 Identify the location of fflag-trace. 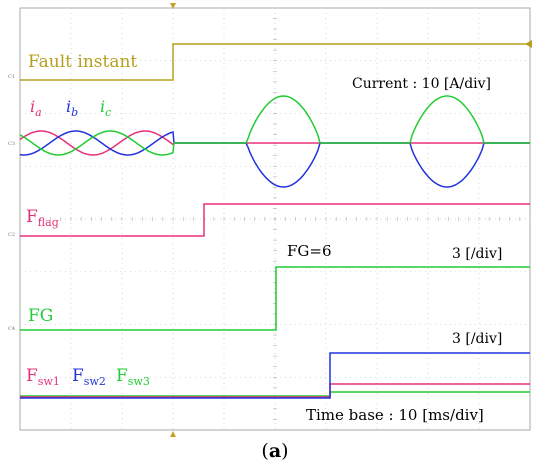
(275, 220).